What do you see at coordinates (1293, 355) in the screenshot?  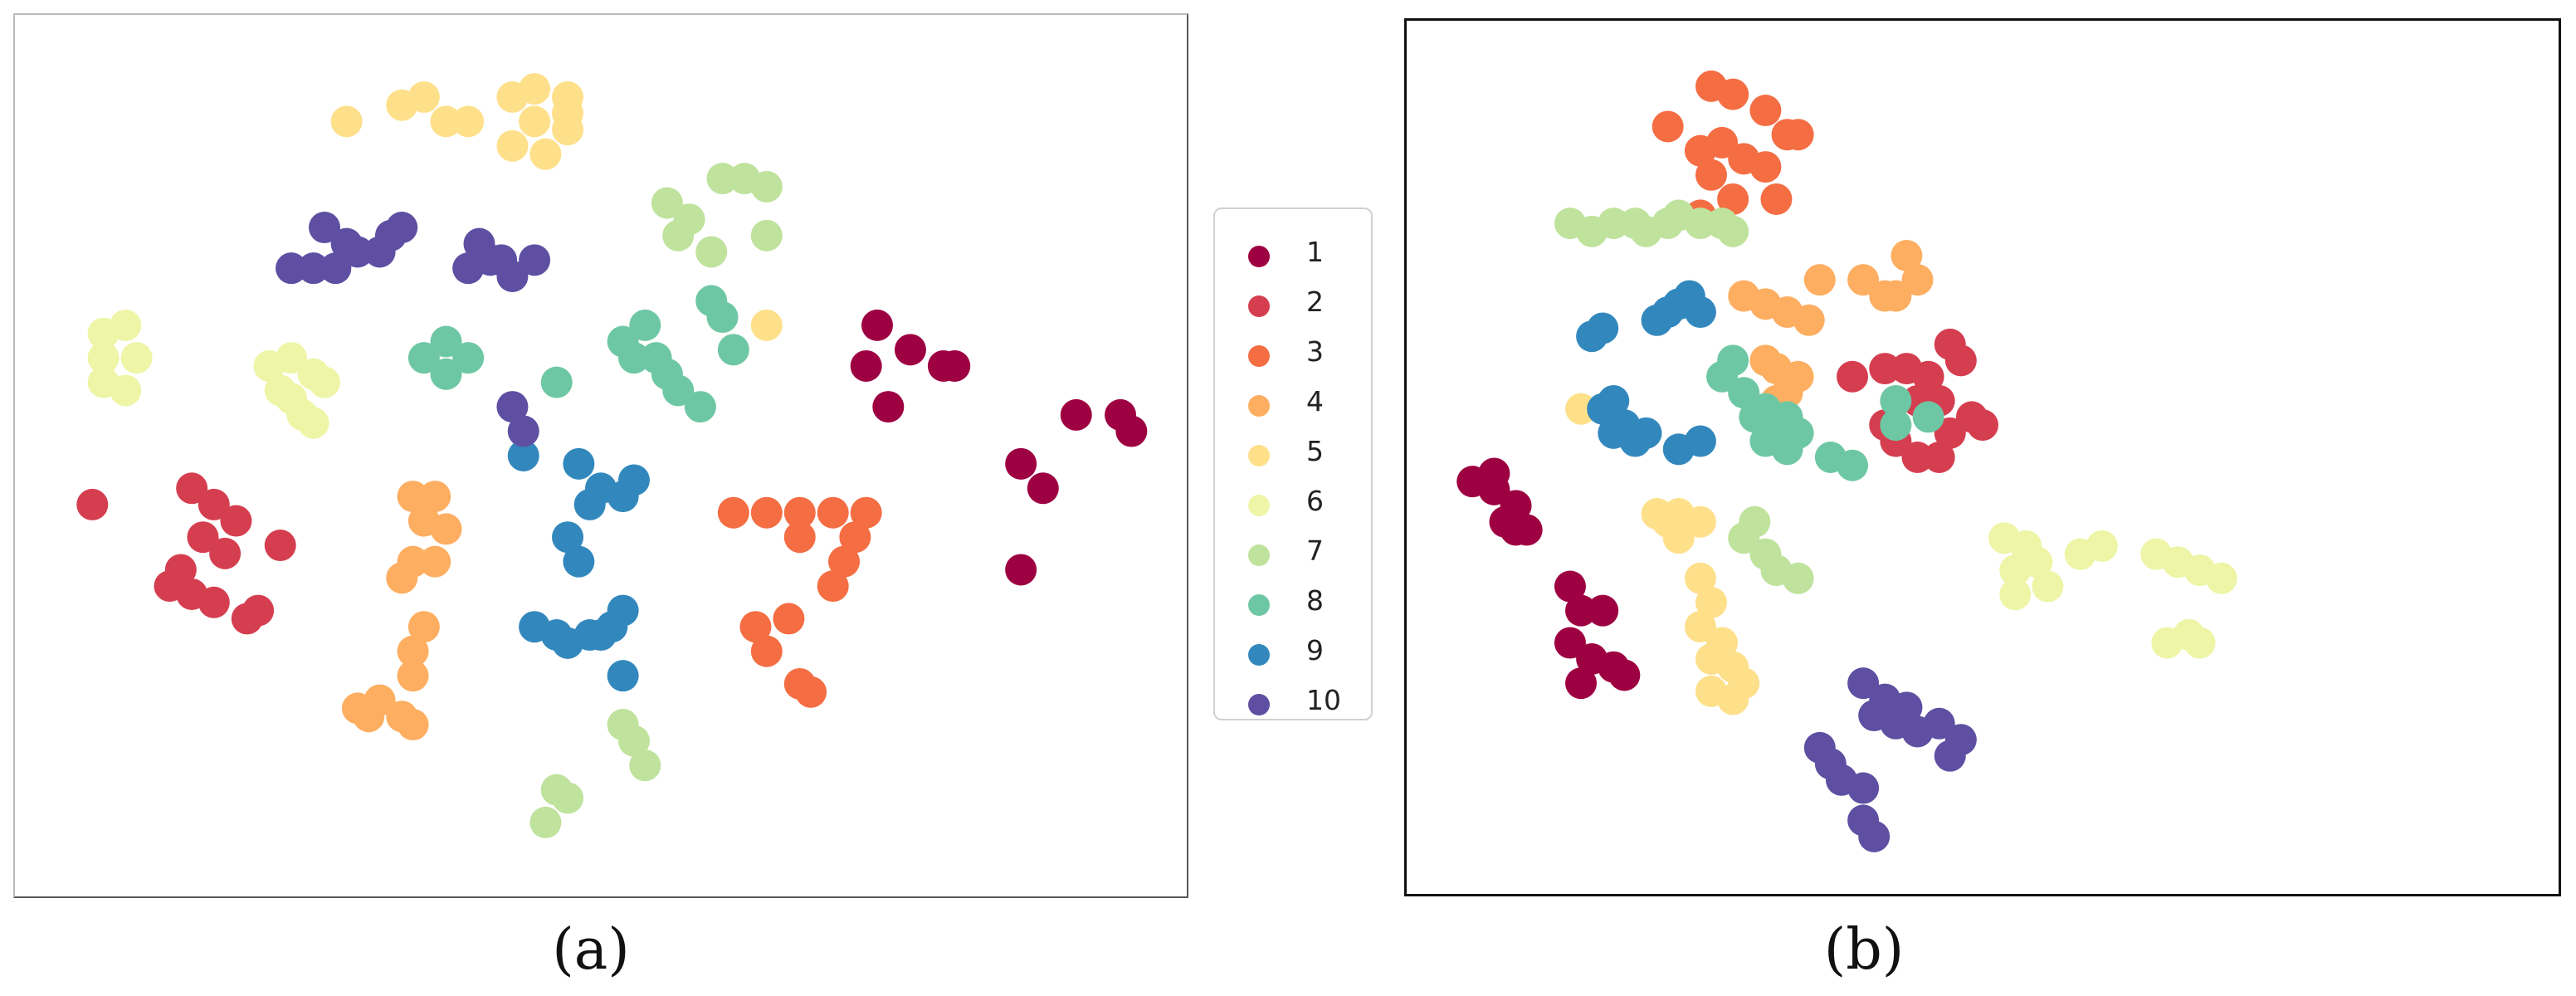 I see `legend-item-3: 3` at bounding box center [1293, 355].